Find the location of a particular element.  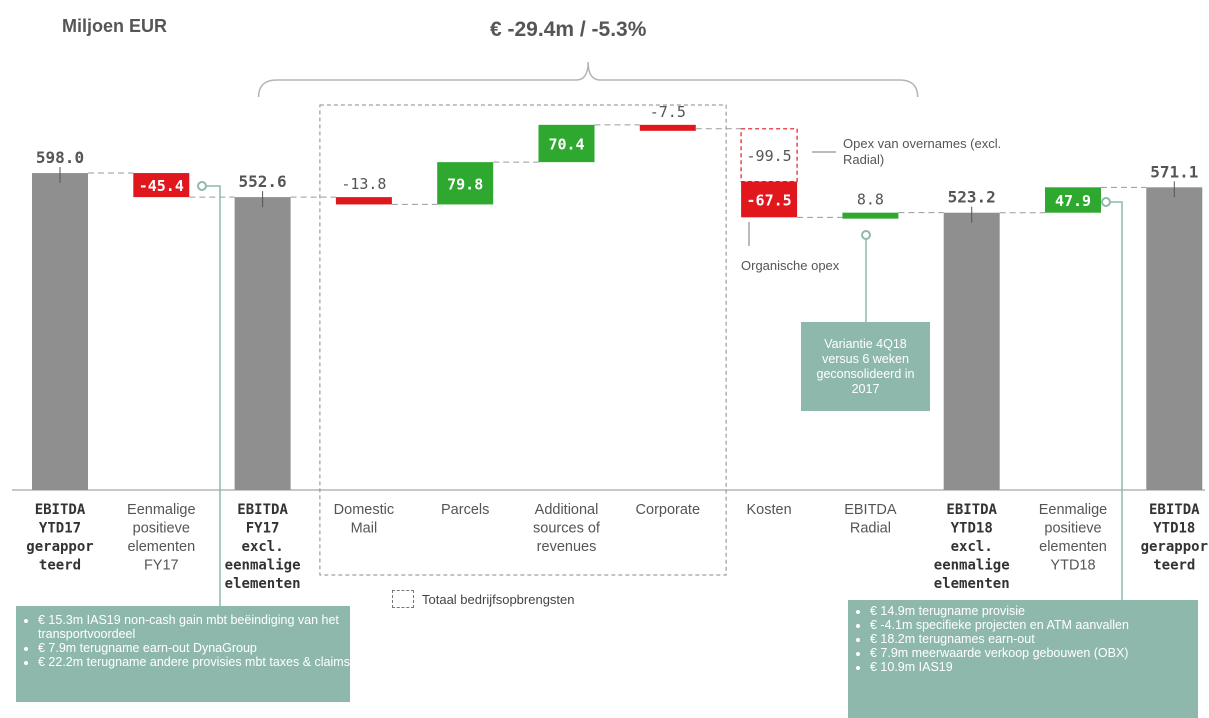

data-label: 70.4 is located at coordinates (566, 144).